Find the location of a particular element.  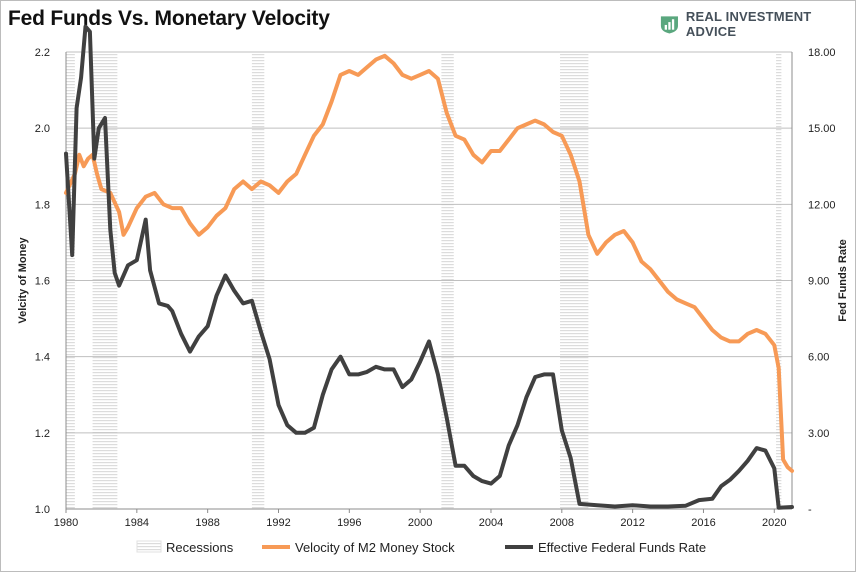

x-tick-label: 1992 is located at coordinates (278, 523).